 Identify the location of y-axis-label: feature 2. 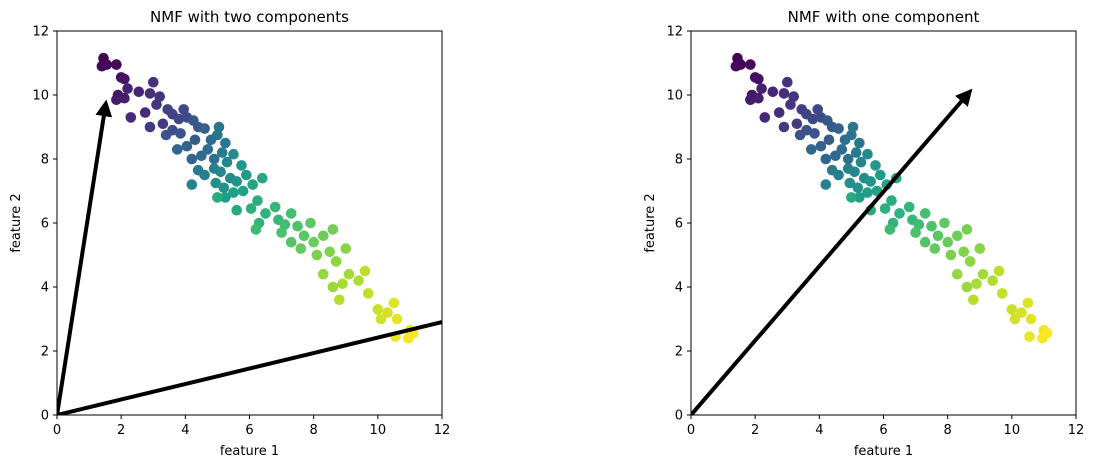
(16, 222).